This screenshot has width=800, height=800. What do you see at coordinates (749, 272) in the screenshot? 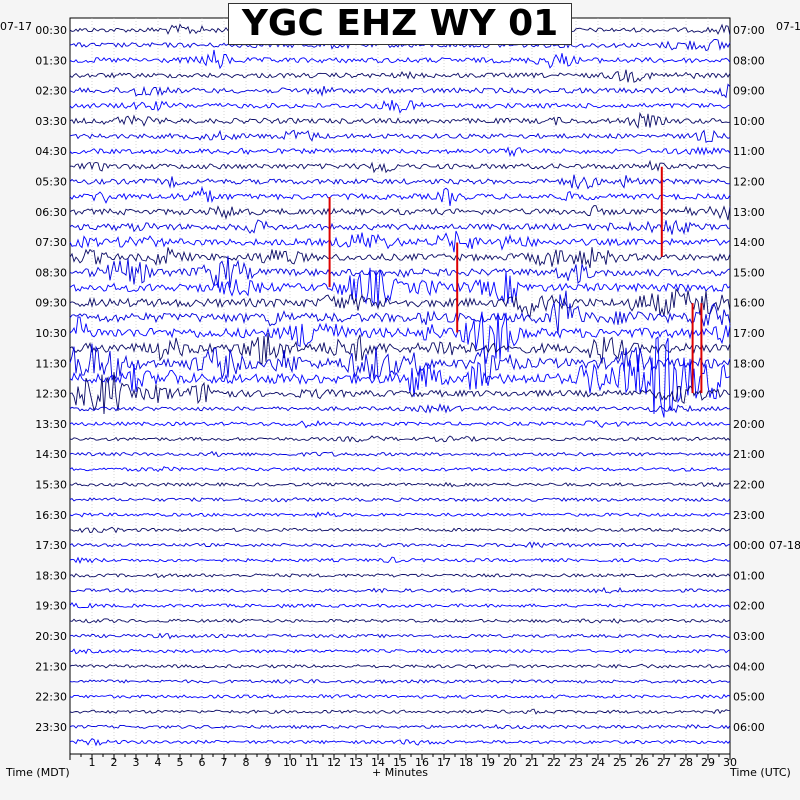
I see `right-hour-label: 15:00` at bounding box center [749, 272].